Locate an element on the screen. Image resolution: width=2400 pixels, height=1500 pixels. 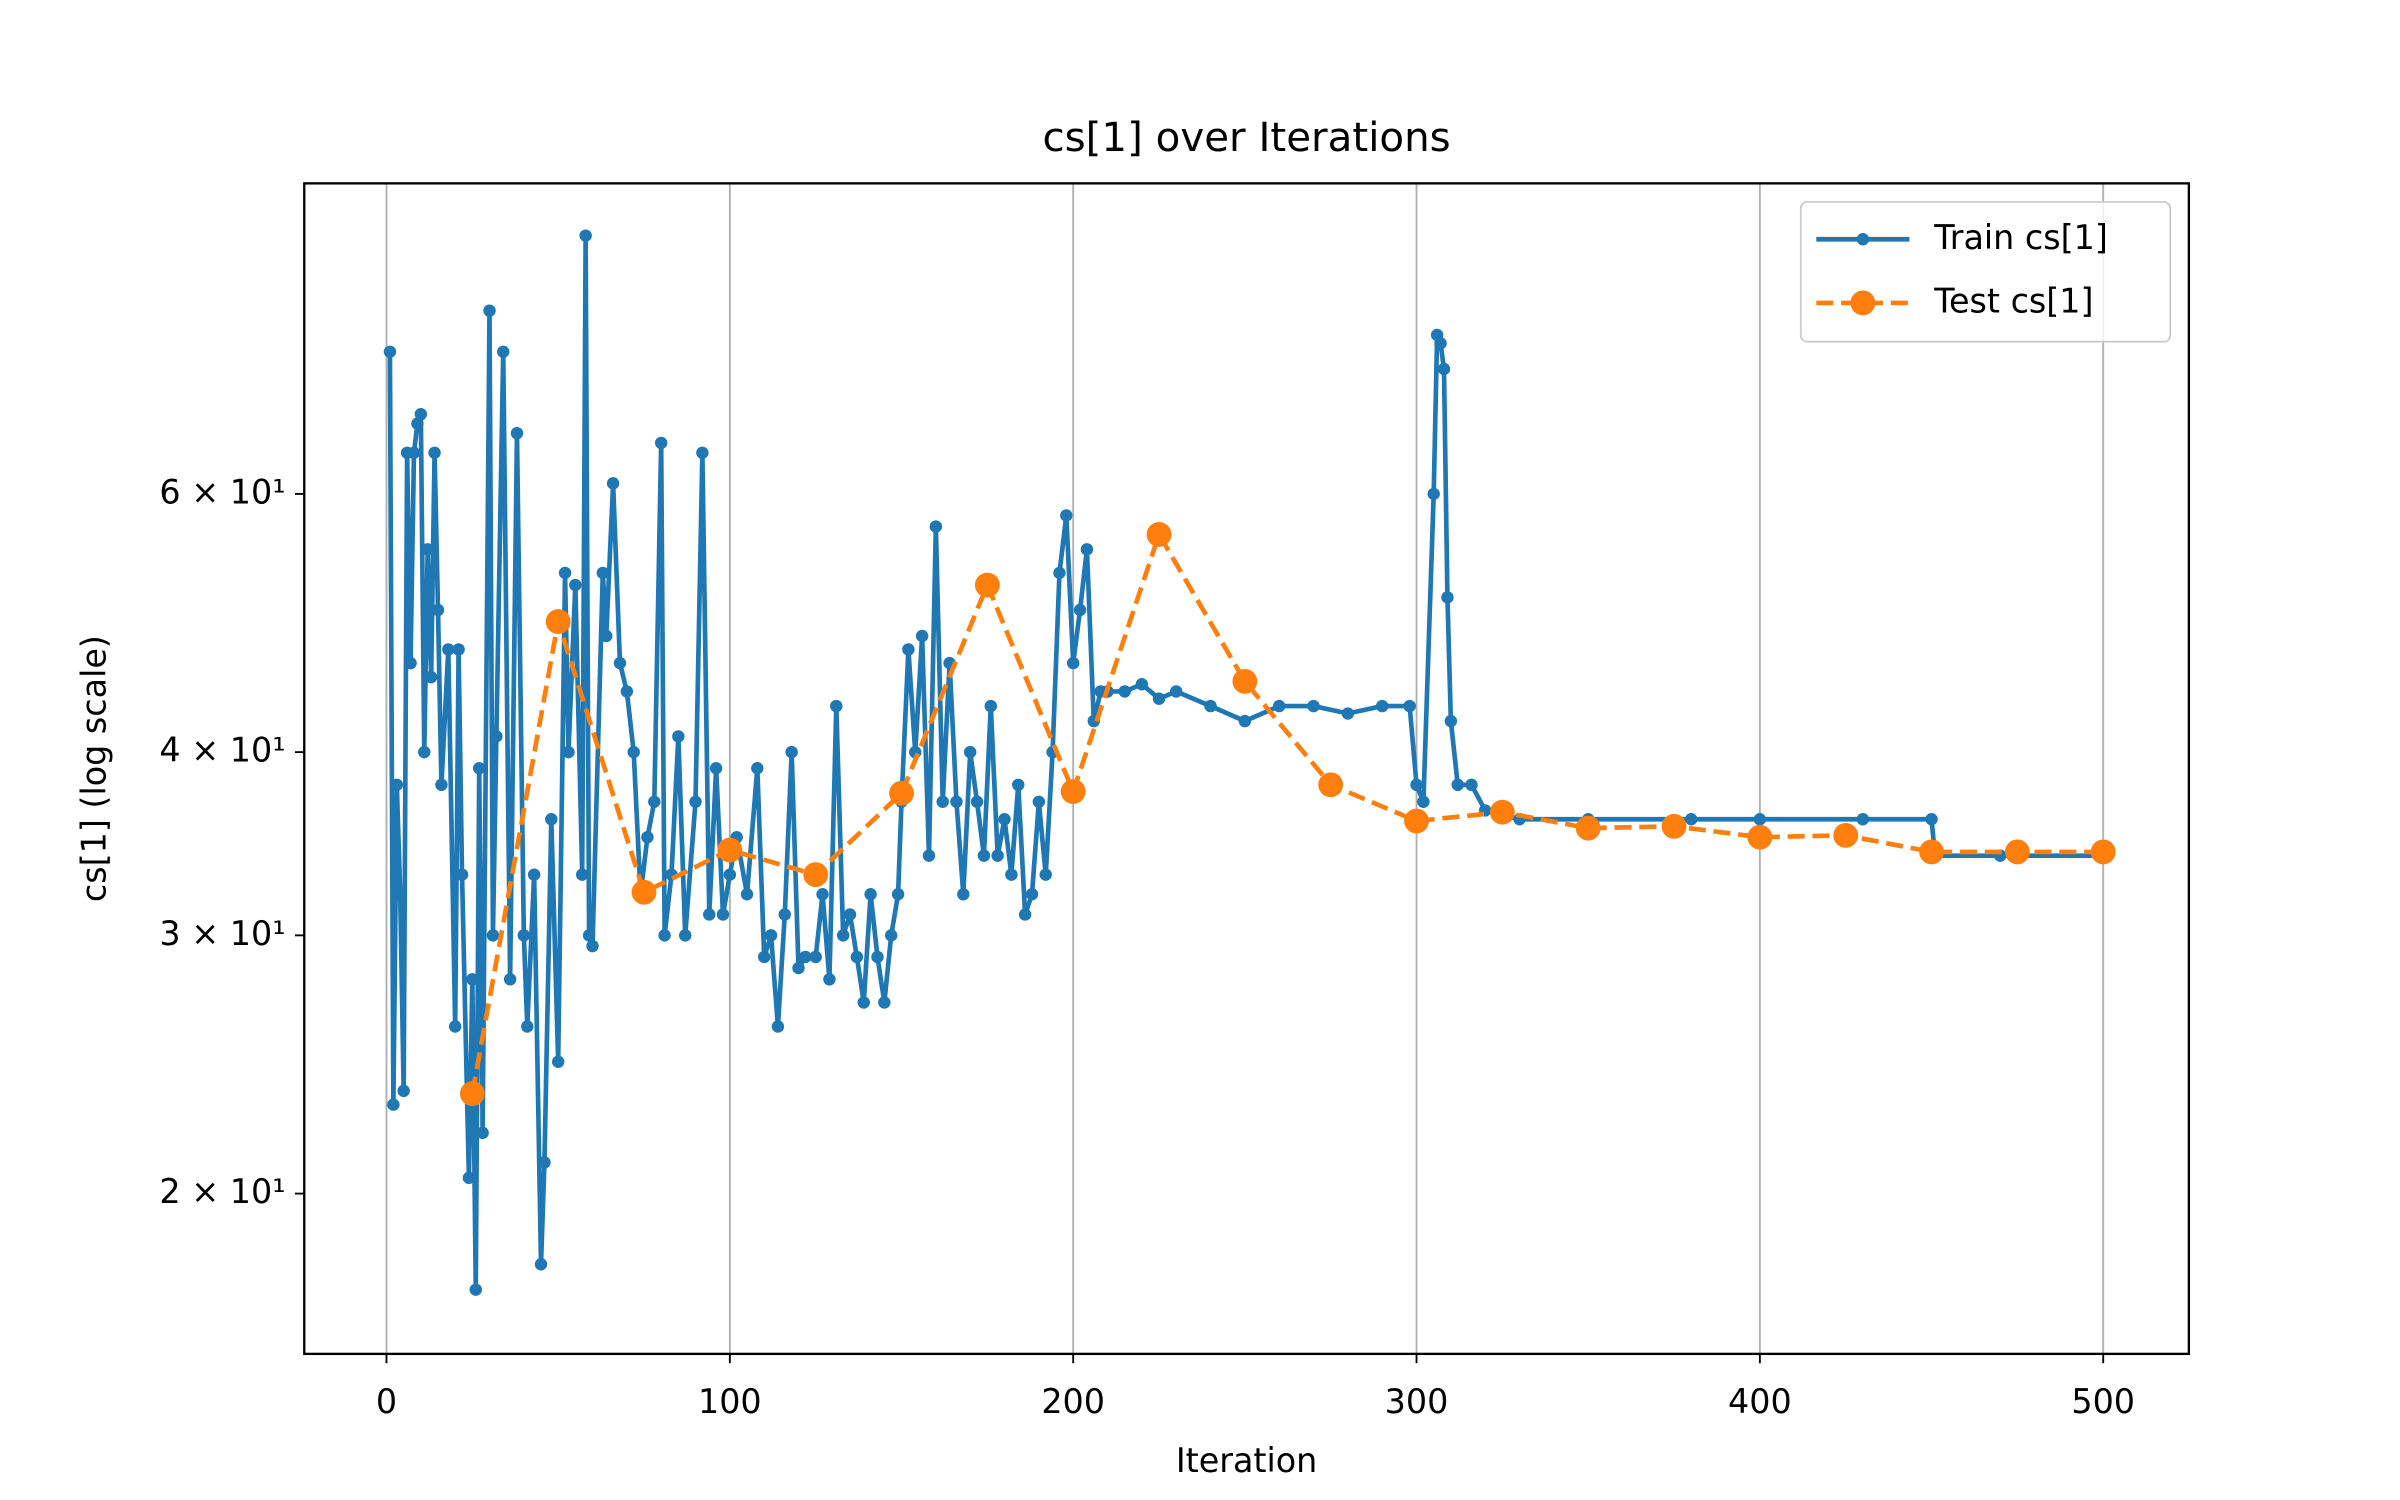
y-axis-label: cs[1] (log scale) is located at coordinates (94, 768).